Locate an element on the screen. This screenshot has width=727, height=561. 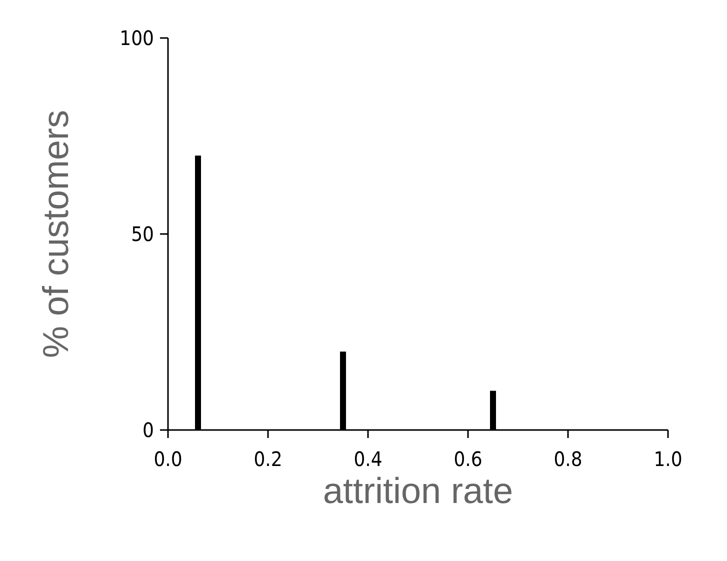
y-tick-label: 100 is located at coordinates (137, 38).